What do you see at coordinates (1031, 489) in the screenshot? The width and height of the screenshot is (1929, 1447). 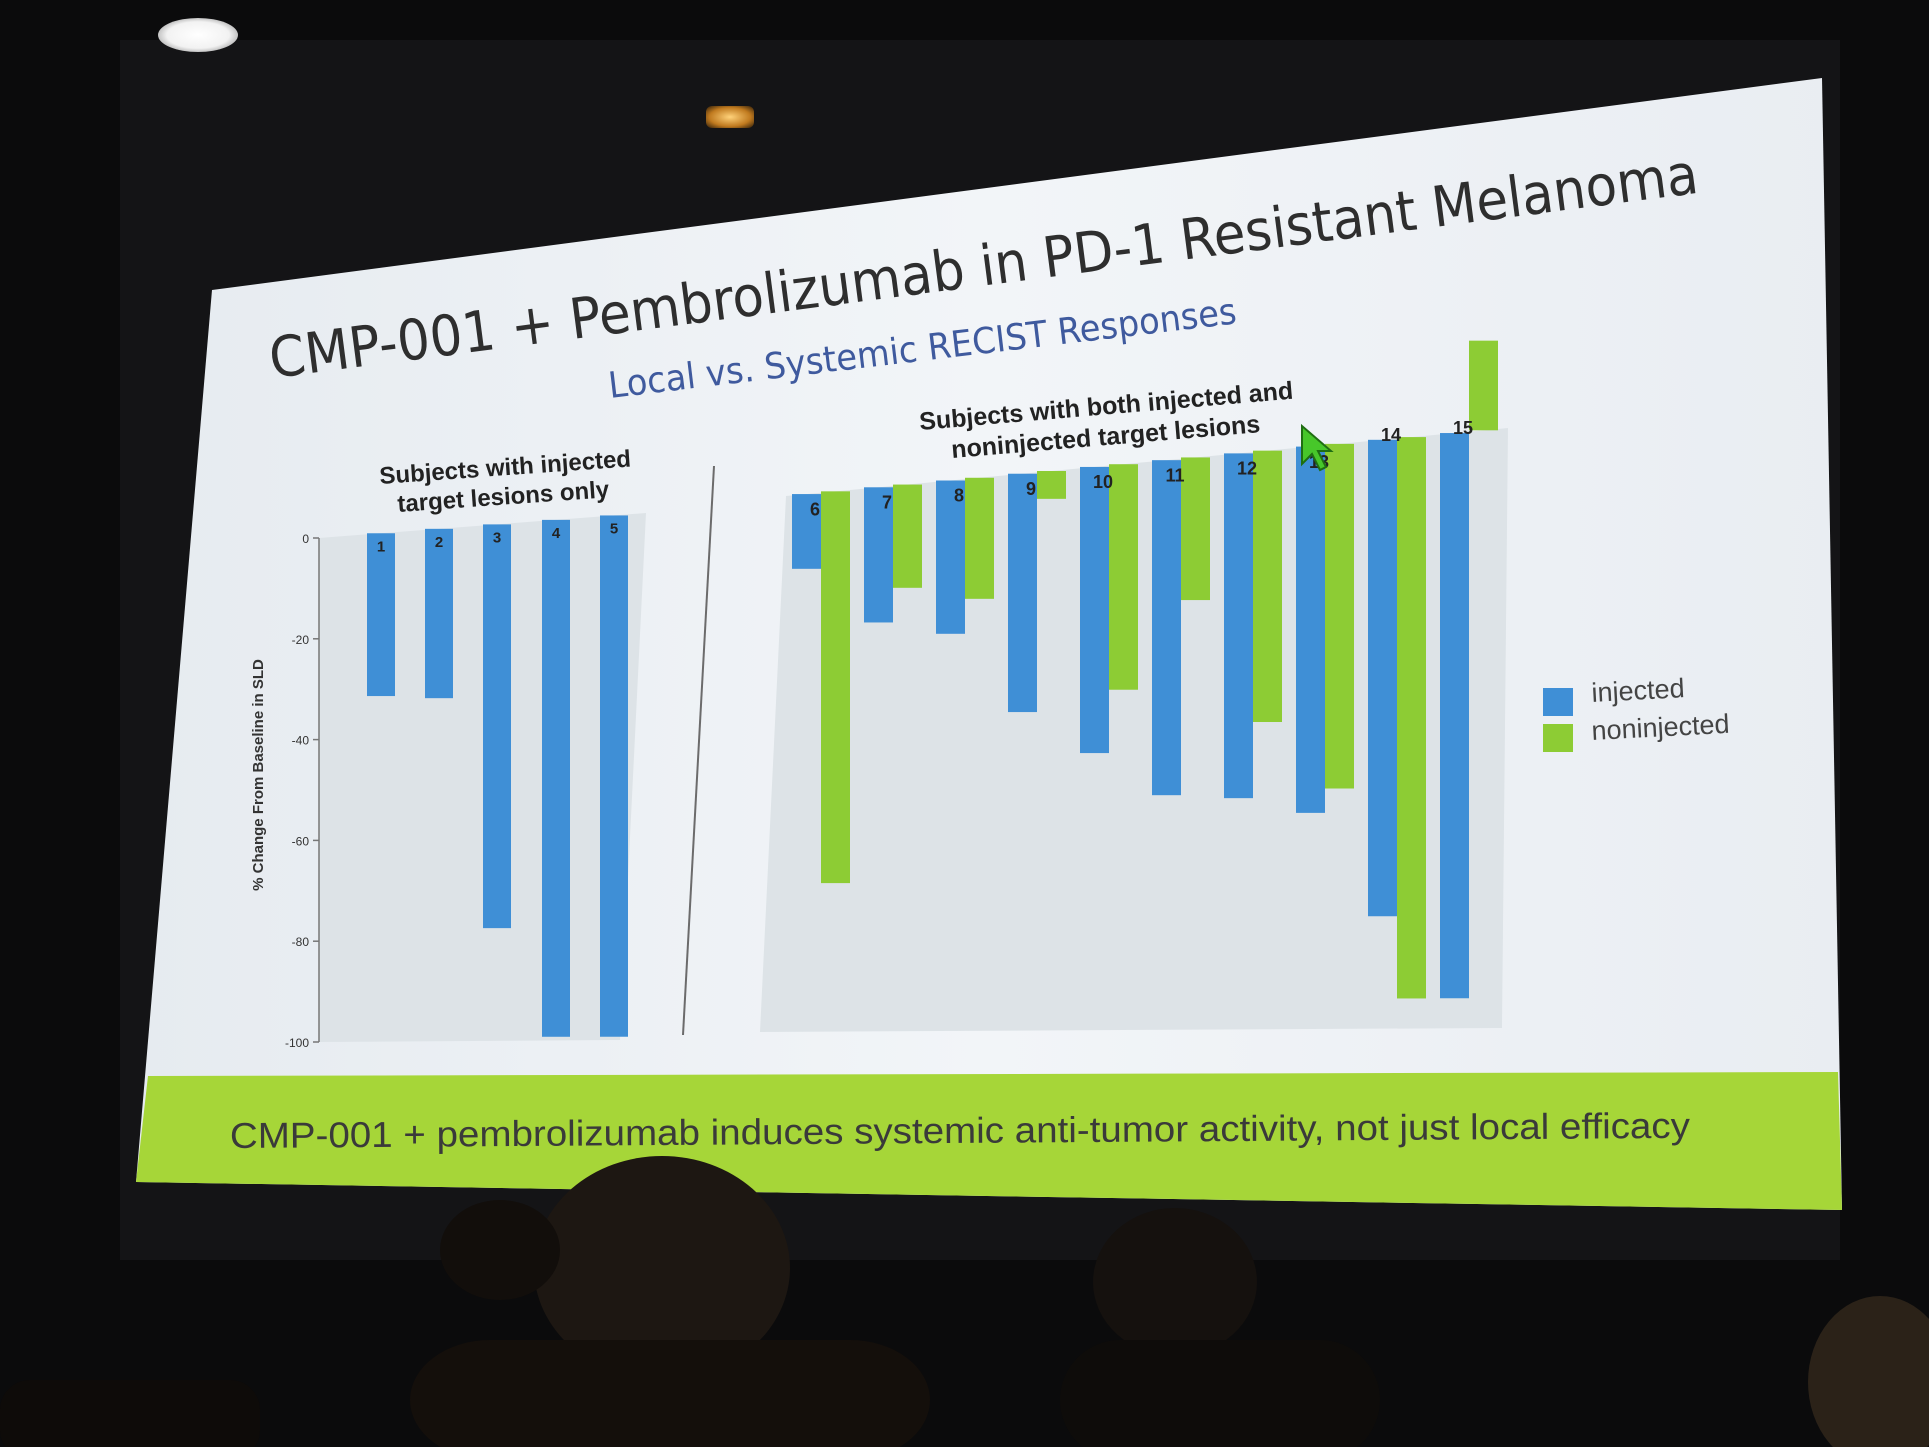 I see `category-label: 9` at bounding box center [1031, 489].